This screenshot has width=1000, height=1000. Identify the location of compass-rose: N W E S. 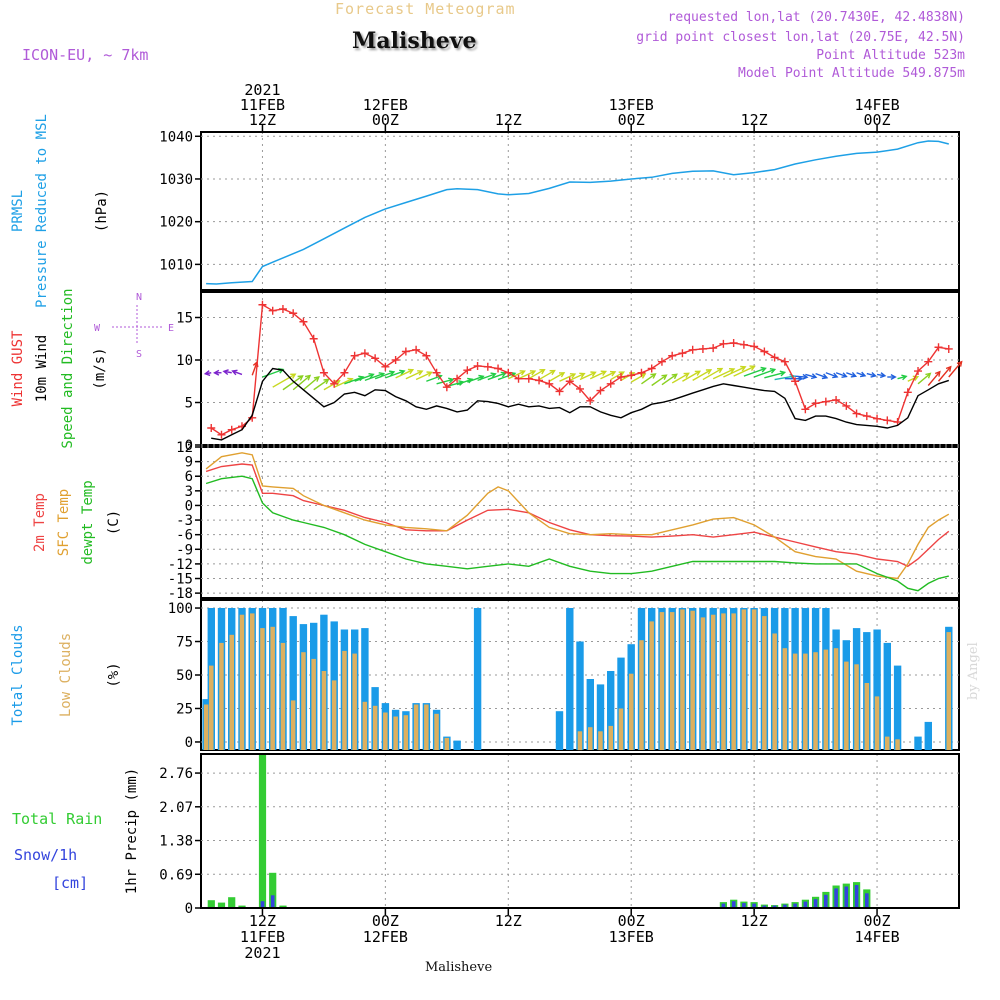
(134, 326).